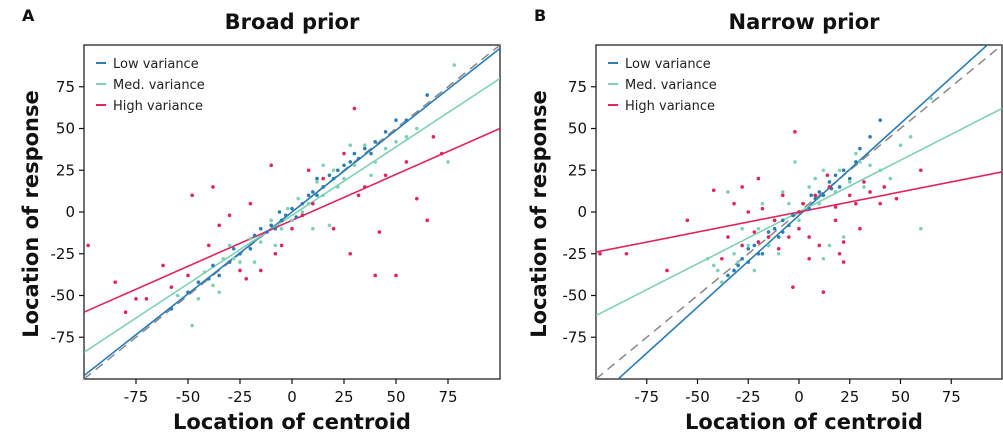 The image size is (1003, 436). I want to click on panel-b-y-tick-label: -75, so click(575, 337).